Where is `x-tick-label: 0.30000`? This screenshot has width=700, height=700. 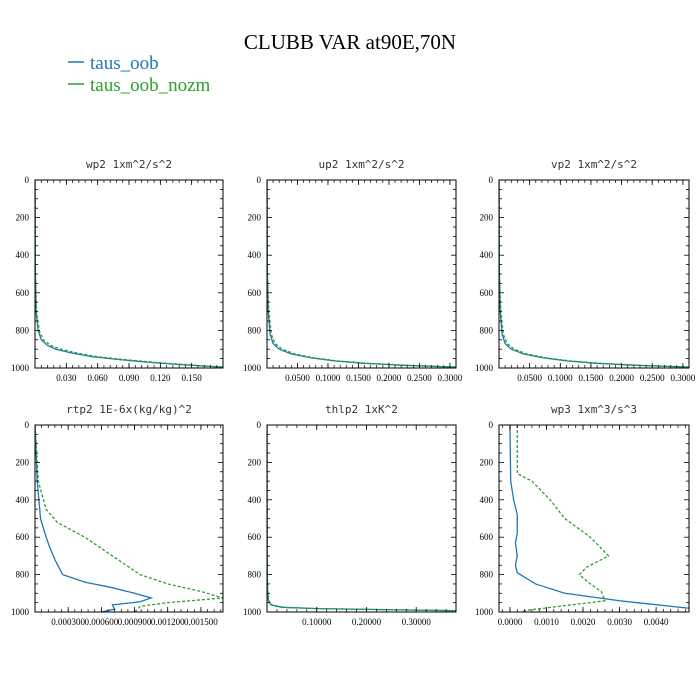 x-tick-label: 0.30000 is located at coordinates (417, 622).